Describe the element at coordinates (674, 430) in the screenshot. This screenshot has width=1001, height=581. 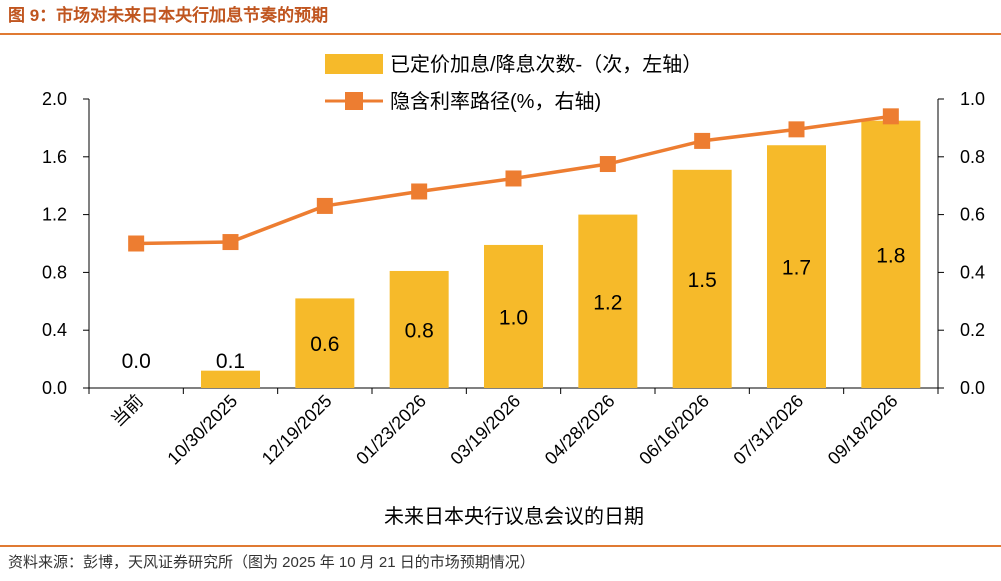
I see `x-tick-label: 06/16/2026` at that location.